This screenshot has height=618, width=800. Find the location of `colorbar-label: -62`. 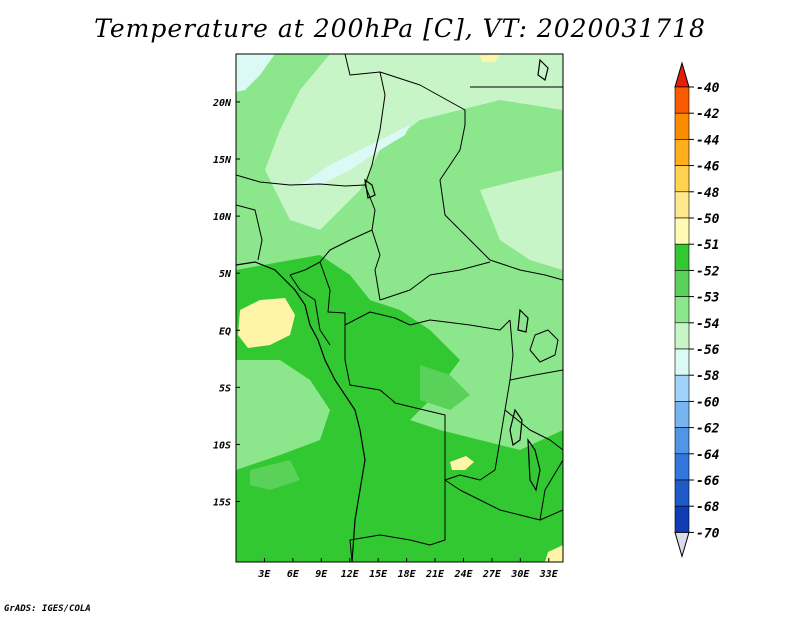

colorbar-label: -62 is located at coordinates (708, 429).